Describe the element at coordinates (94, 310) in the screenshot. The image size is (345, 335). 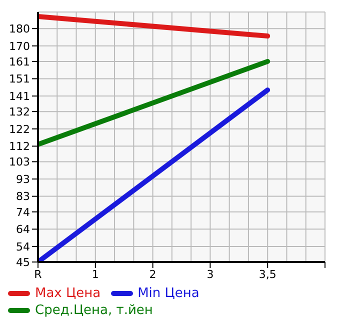
I see `legend-label: Сред.Цена, т.йен` at that location.